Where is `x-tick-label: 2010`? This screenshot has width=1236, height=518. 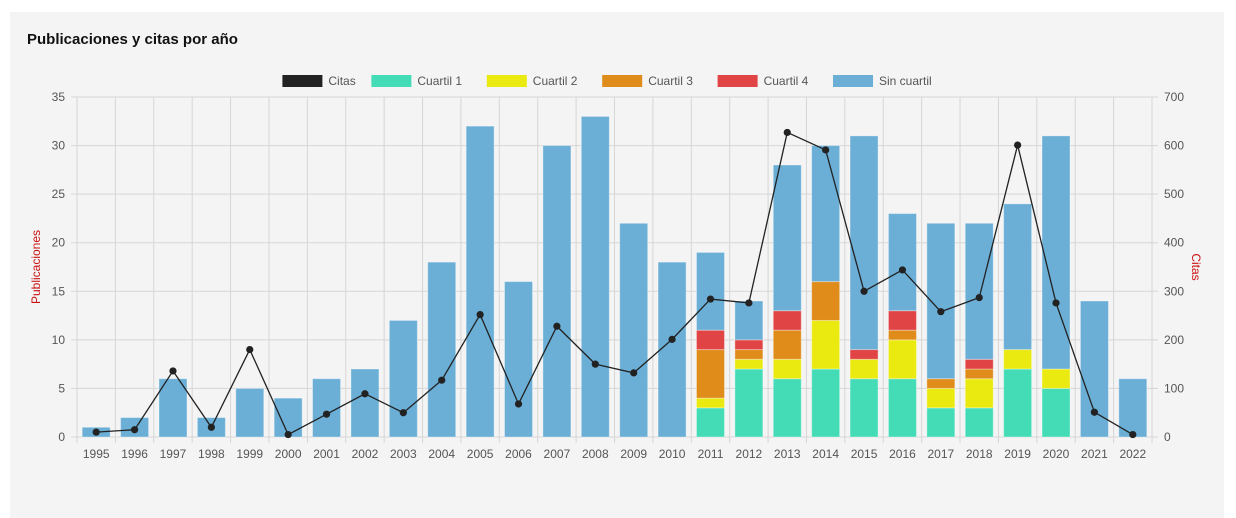 x-tick-label: 2010 is located at coordinates (672, 454).